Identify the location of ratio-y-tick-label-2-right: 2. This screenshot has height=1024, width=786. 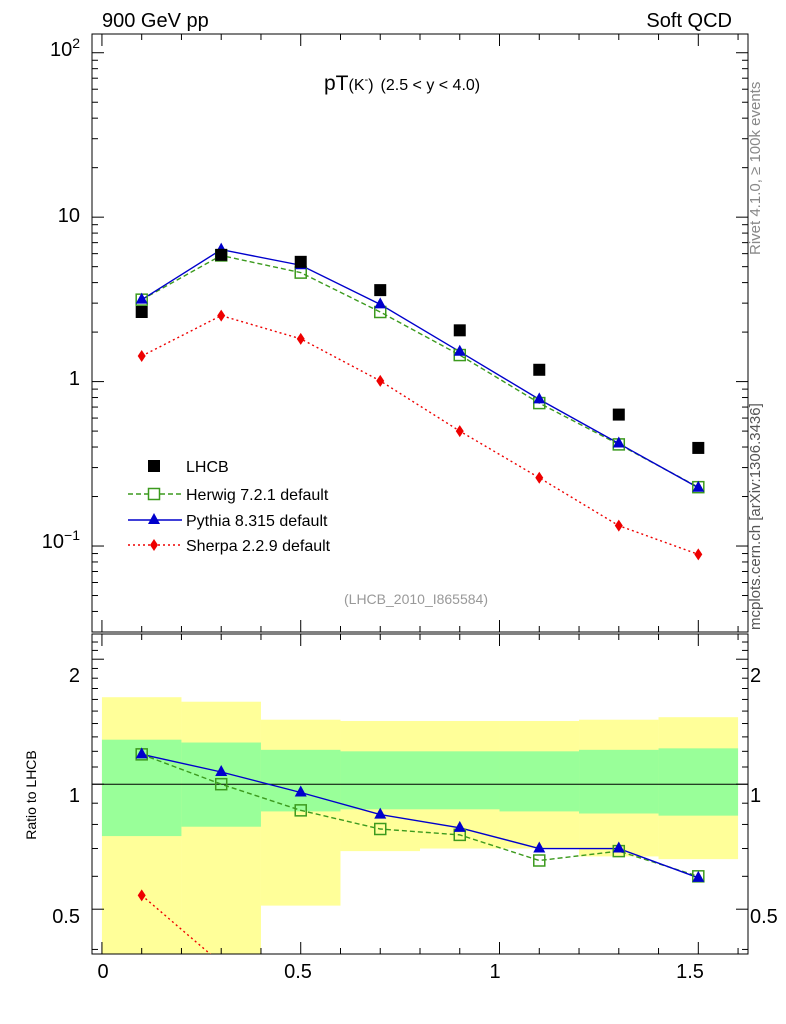
(755, 676).